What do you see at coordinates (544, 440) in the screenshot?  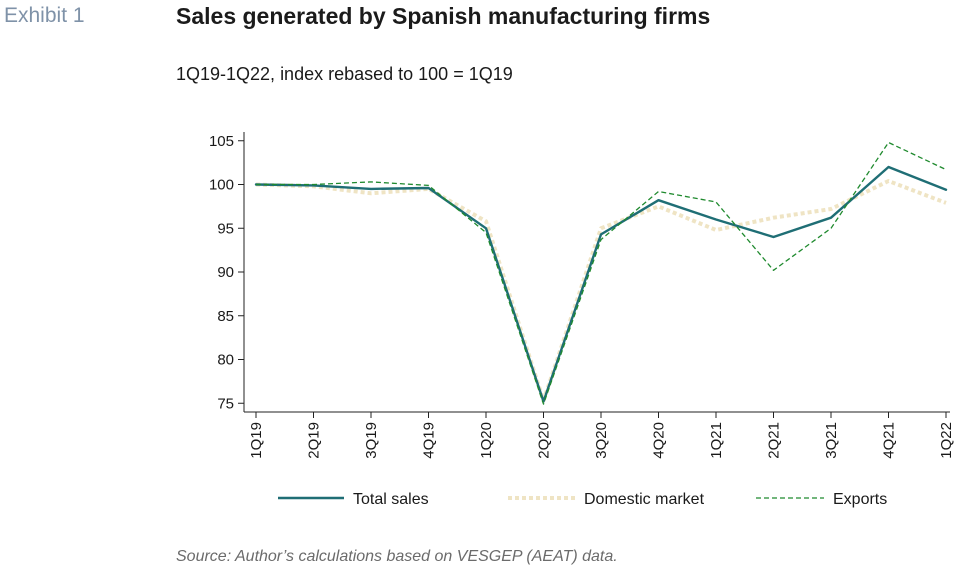 I see `x-tick-label: 2Q20` at bounding box center [544, 440].